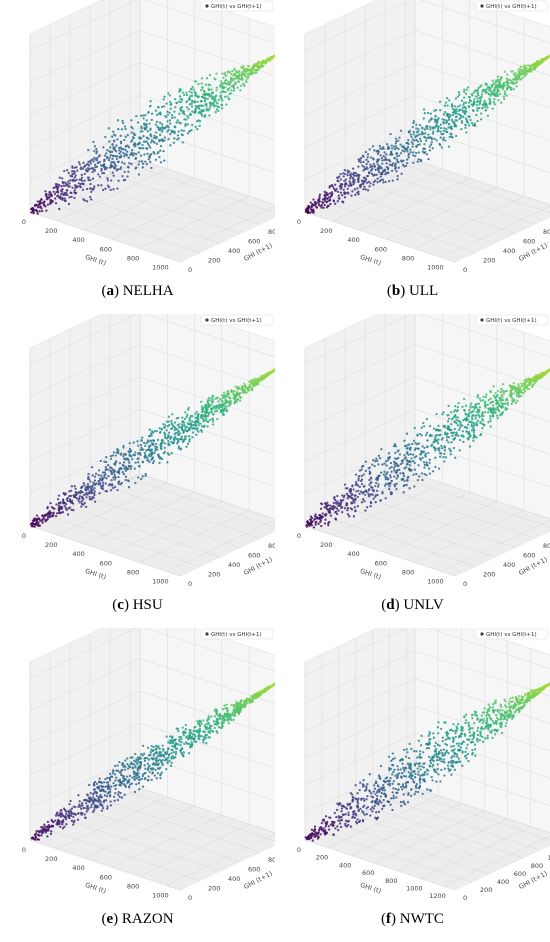 The height and width of the screenshot is (942, 550). What do you see at coordinates (237, 6) in the screenshot?
I see `legend: GHI(t) vs GHI(t+1)` at bounding box center [237, 6].